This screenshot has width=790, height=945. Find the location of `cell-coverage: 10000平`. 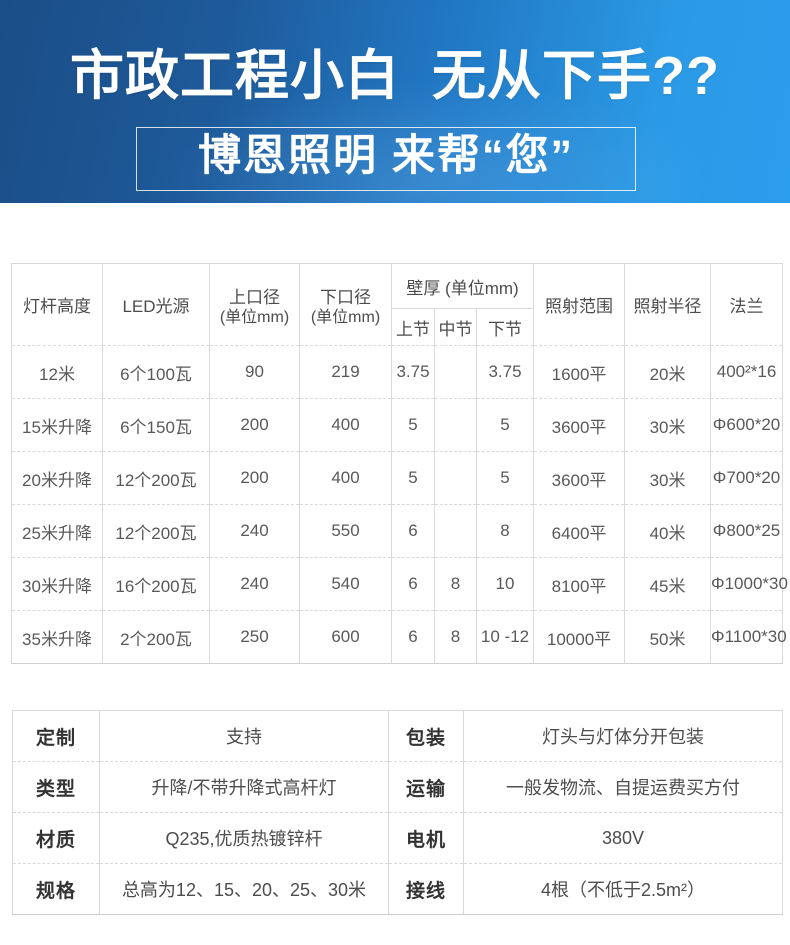

cell-coverage: 10000平 is located at coordinates (579, 637).